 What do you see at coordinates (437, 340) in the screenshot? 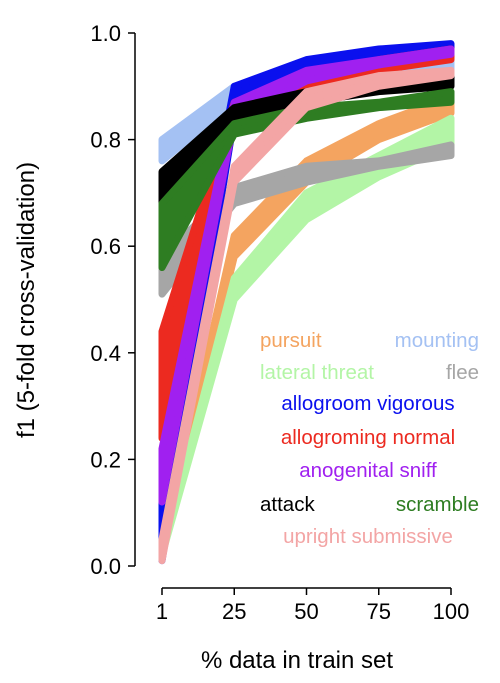
I see `legend-entry-mounting: mounting` at bounding box center [437, 340].